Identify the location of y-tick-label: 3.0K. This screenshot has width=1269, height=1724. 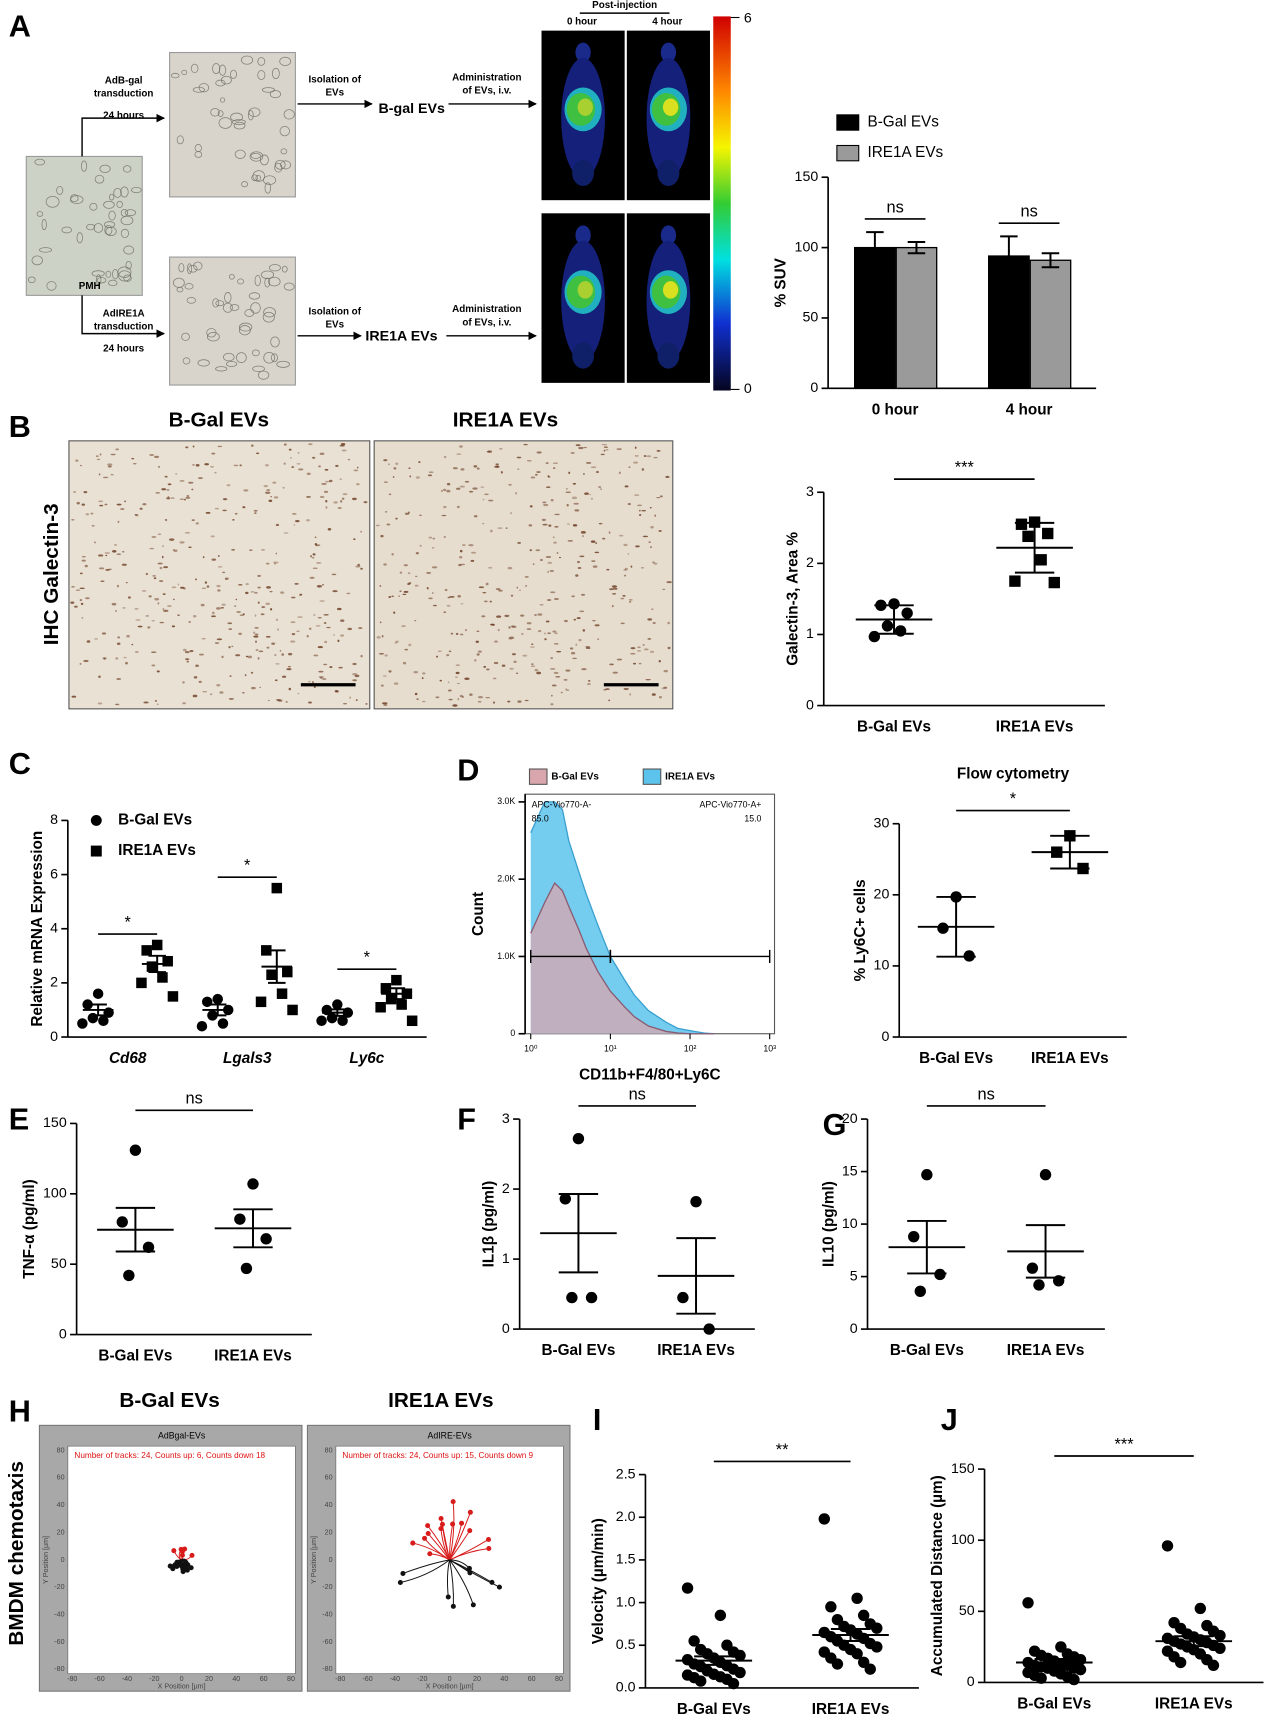
(506, 801).